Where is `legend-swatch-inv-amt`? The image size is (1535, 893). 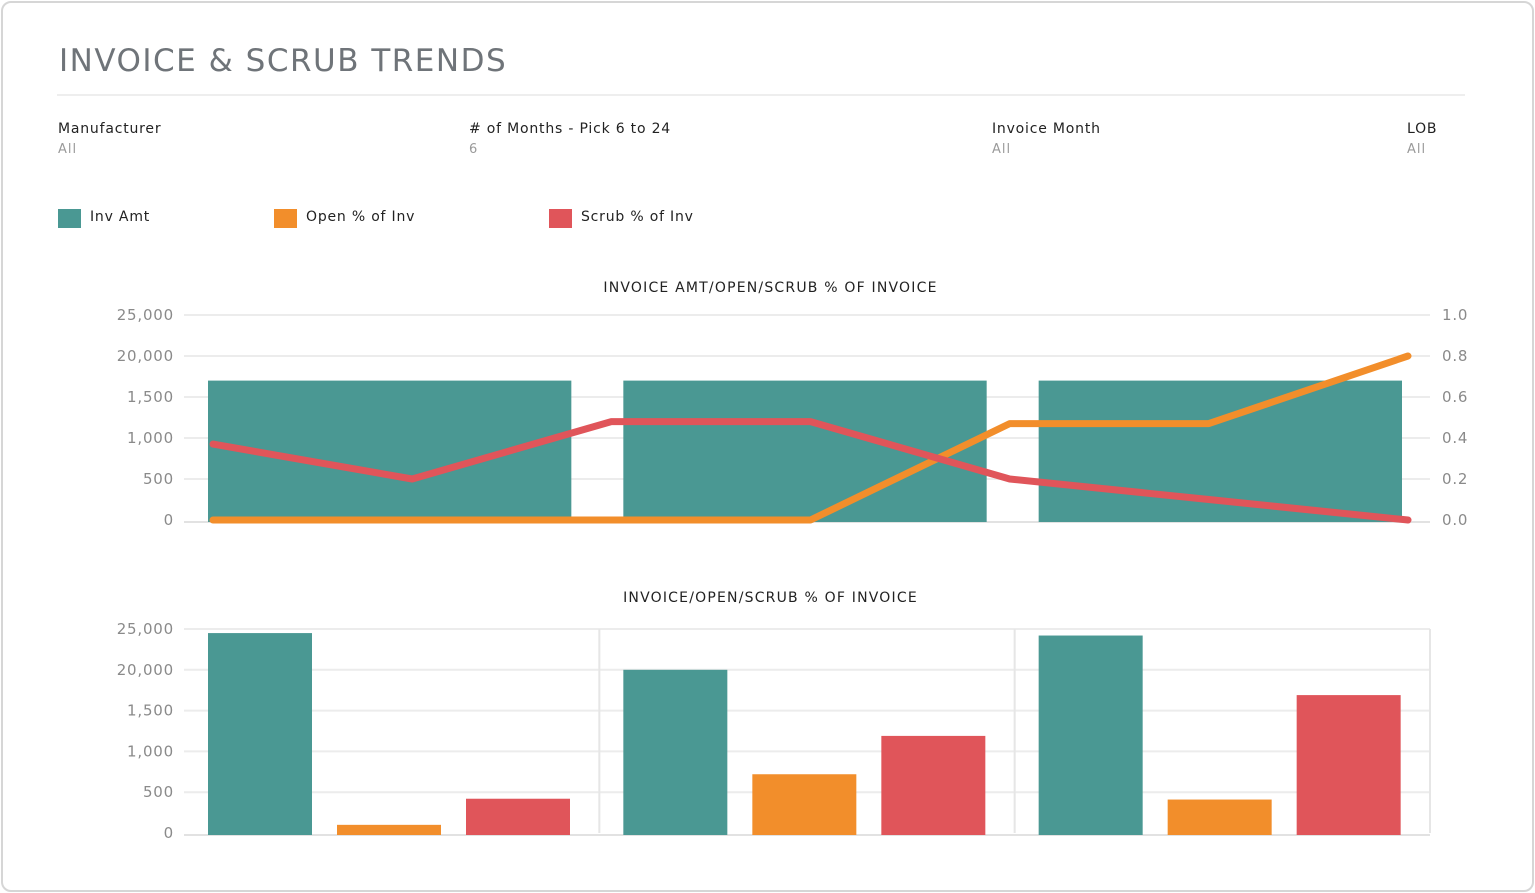 legend-swatch-inv-amt is located at coordinates (69, 218).